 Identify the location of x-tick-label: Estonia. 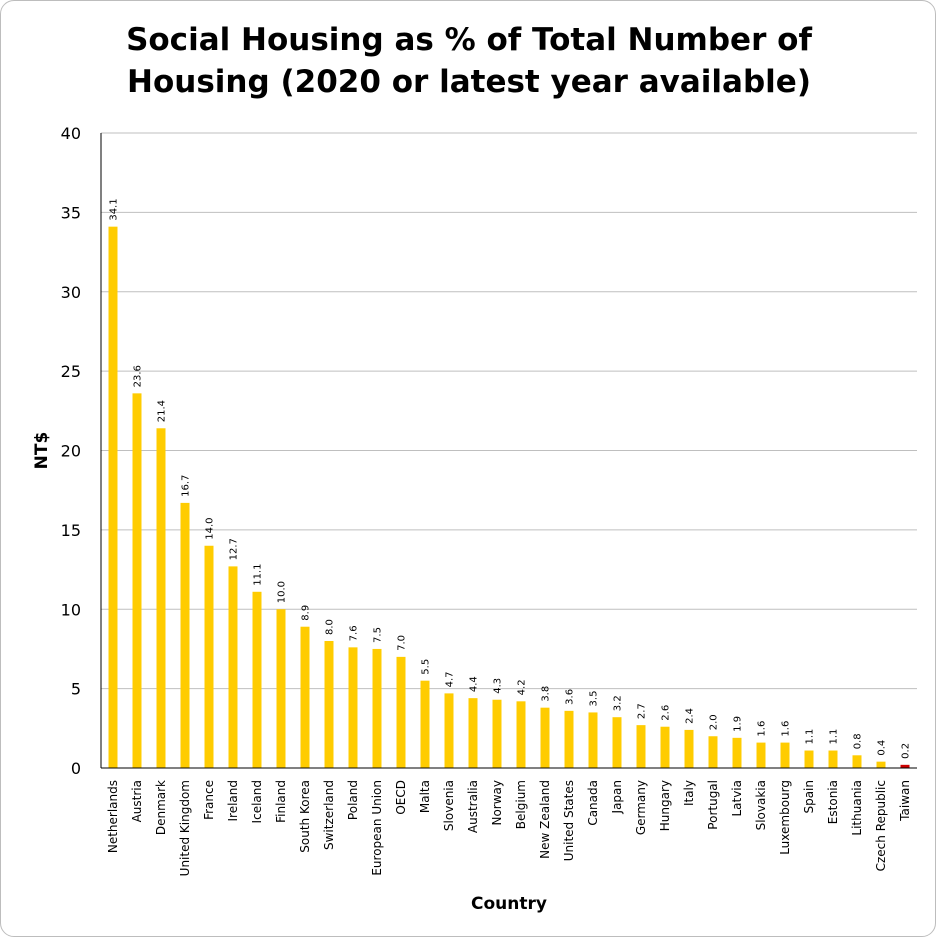
(833, 802).